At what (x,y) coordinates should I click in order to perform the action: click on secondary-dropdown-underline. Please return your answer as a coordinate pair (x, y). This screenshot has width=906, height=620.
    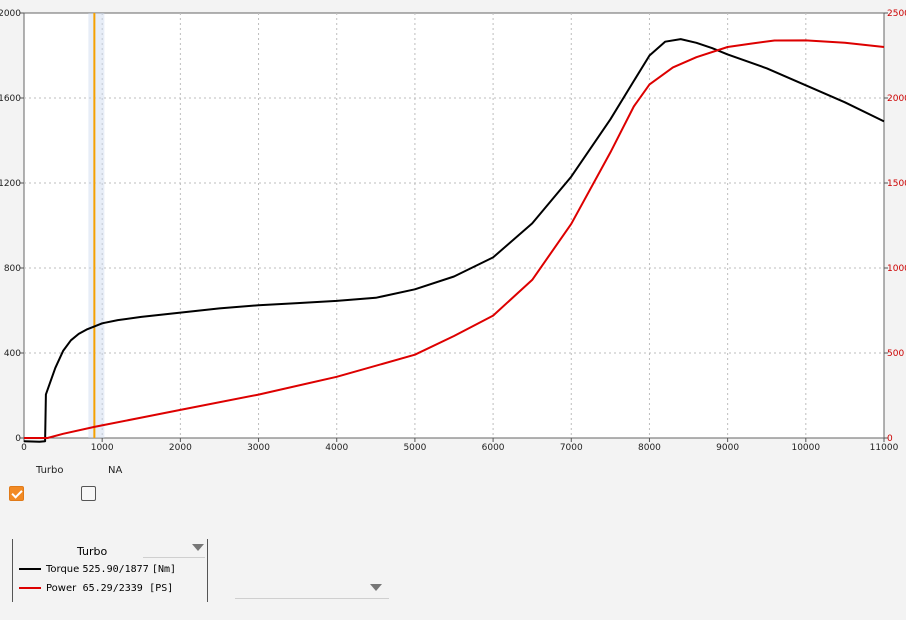
    Looking at the image, I should click on (312, 598).